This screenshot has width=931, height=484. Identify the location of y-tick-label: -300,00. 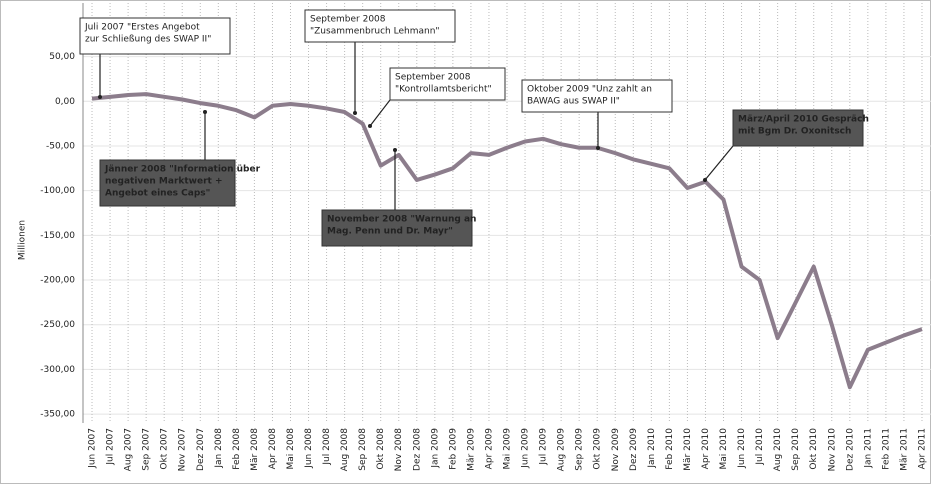
(57, 370).